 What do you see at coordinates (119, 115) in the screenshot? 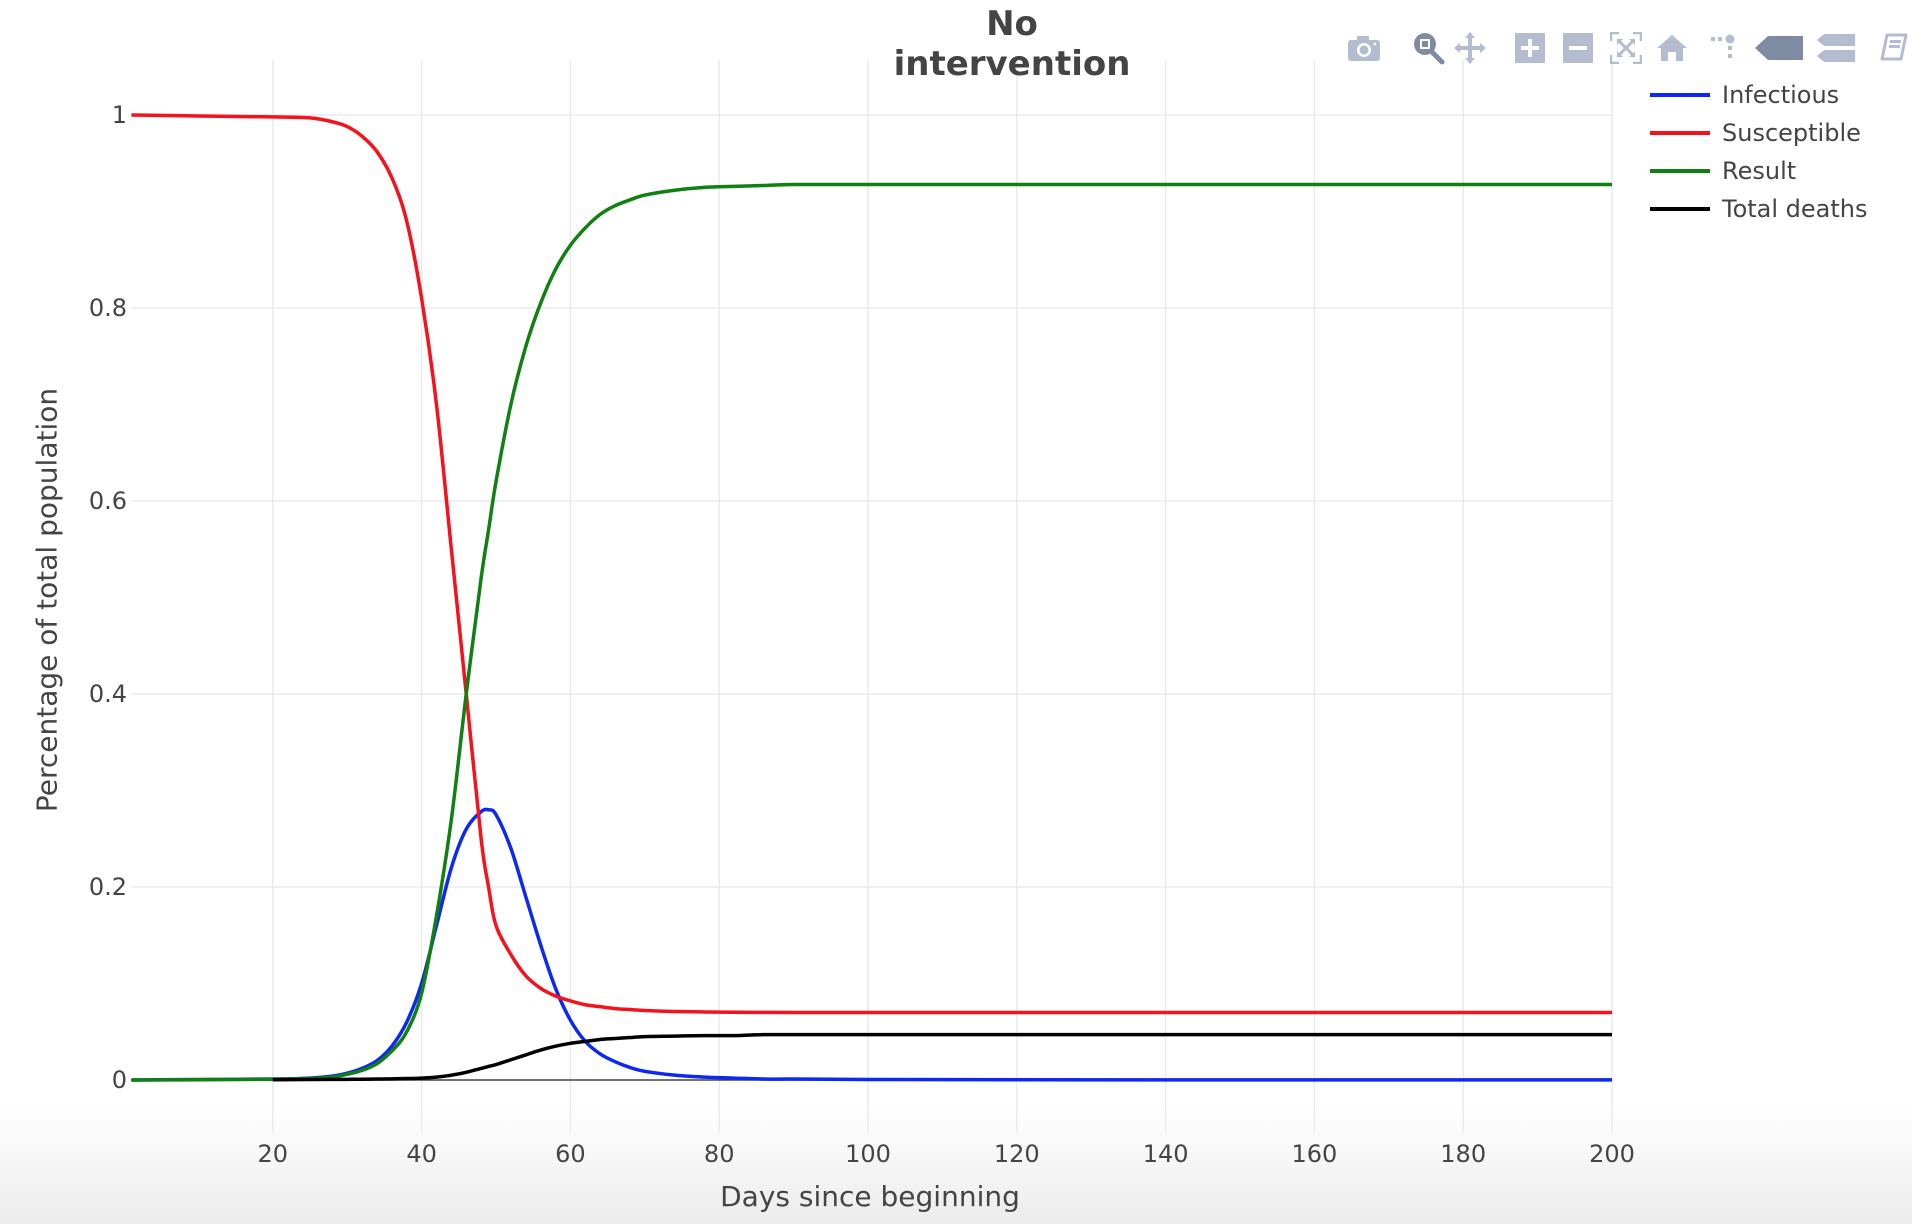
I see `y-tick-label: 1` at bounding box center [119, 115].